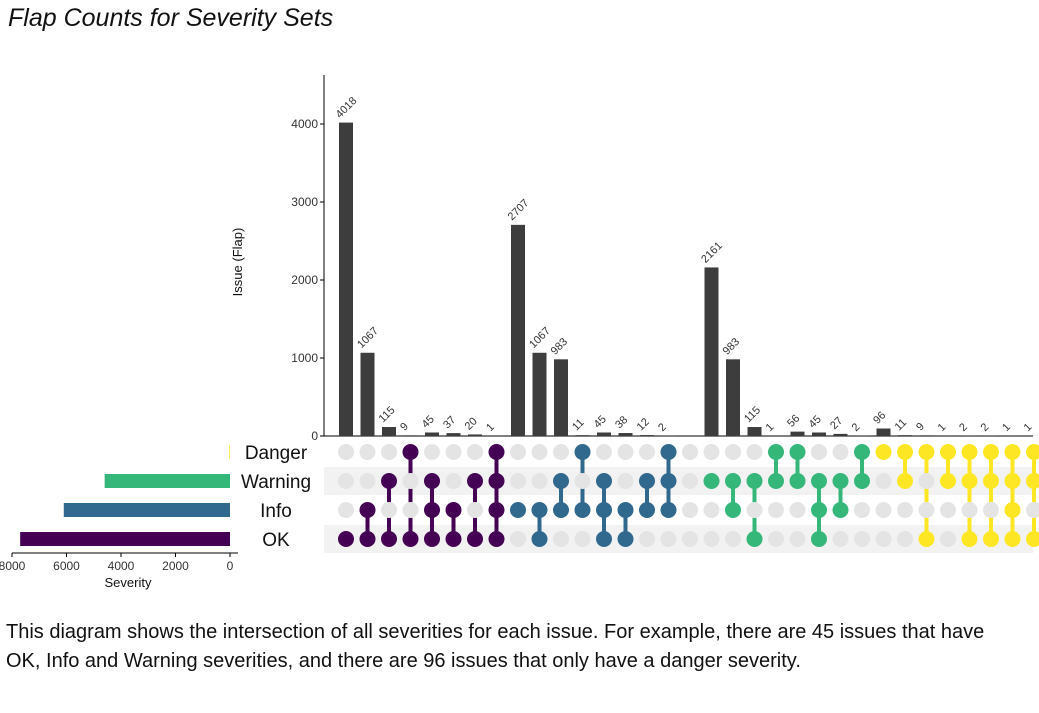  What do you see at coordinates (600, 421) in the screenshot?
I see `bar-value-label: 45` at bounding box center [600, 421].